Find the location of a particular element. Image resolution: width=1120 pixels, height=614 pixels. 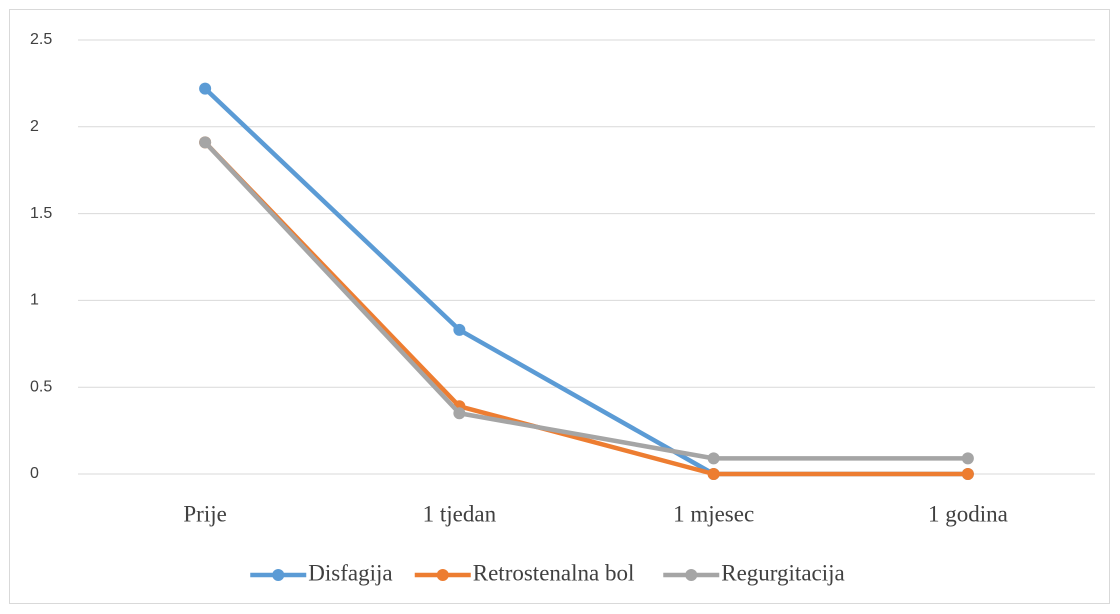

legend-label: Regurgitacija is located at coordinates (782, 572).